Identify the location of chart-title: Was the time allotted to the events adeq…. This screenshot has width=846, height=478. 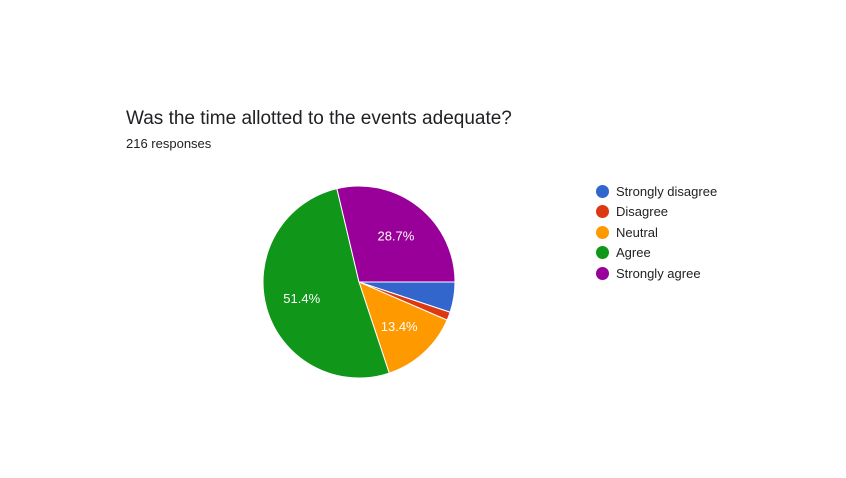
(319, 118).